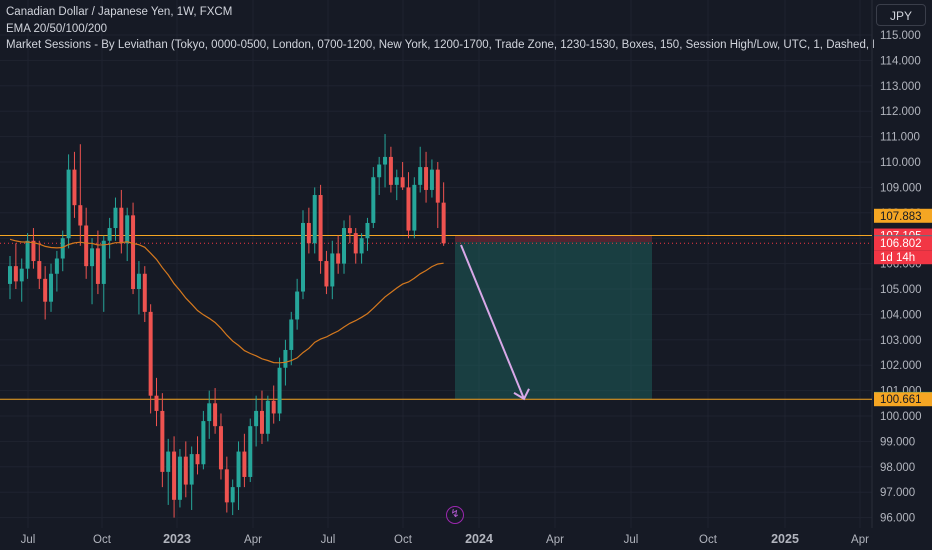 The height and width of the screenshot is (550, 932). I want to click on time-tick-label: Apr, so click(555, 540).